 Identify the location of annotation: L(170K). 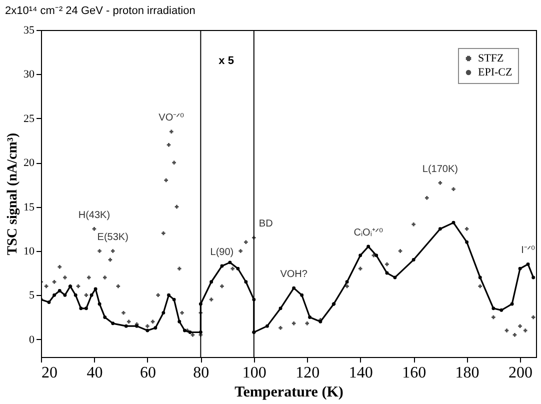
(440, 169).